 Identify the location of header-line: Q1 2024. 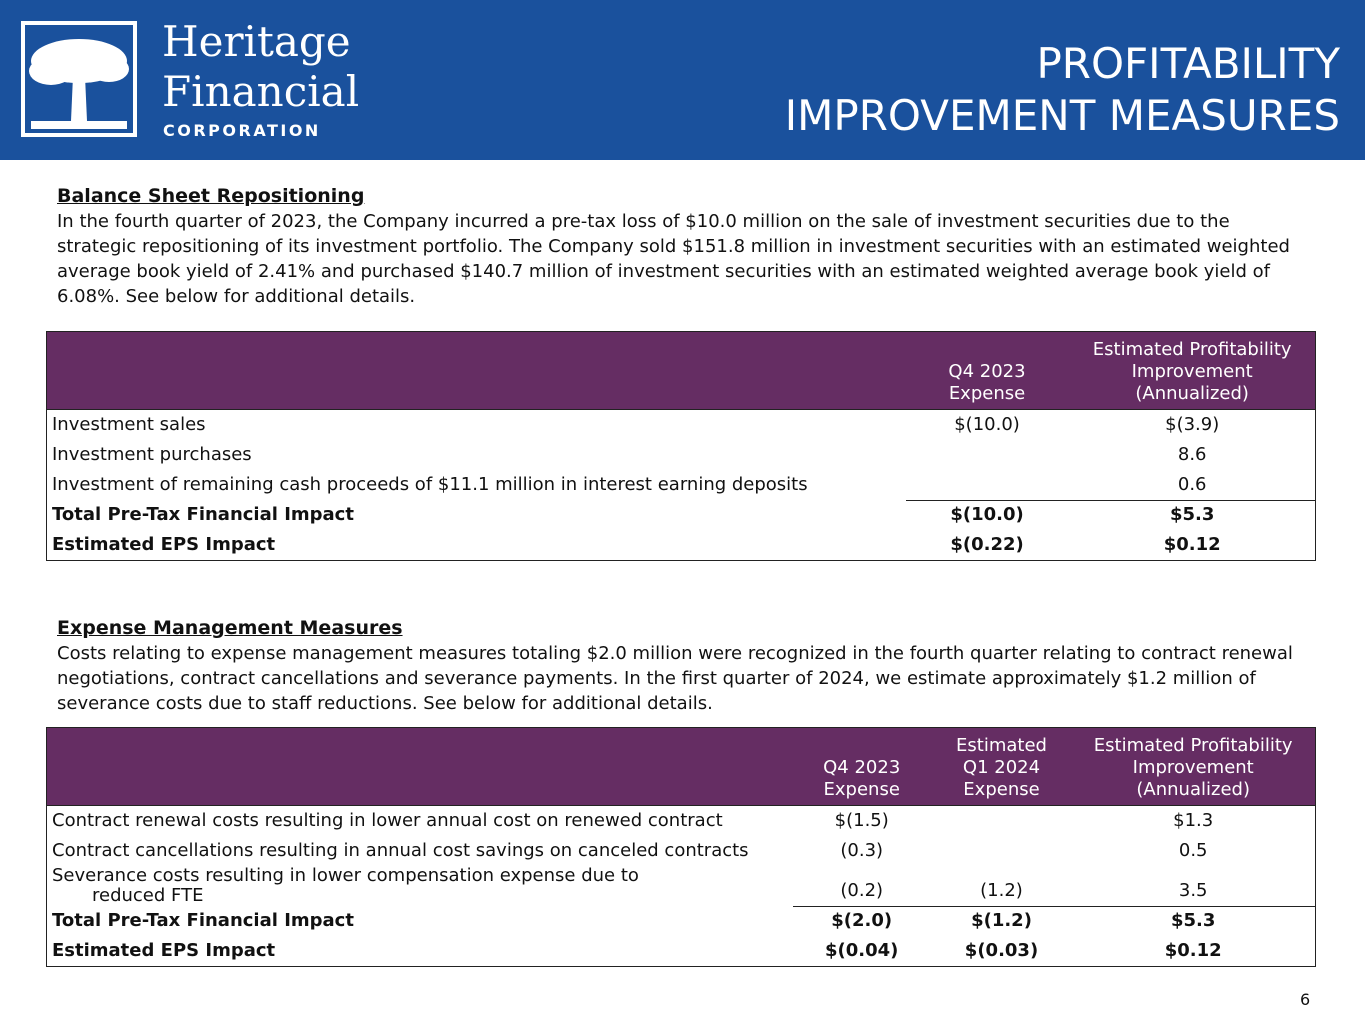
(1001, 767).